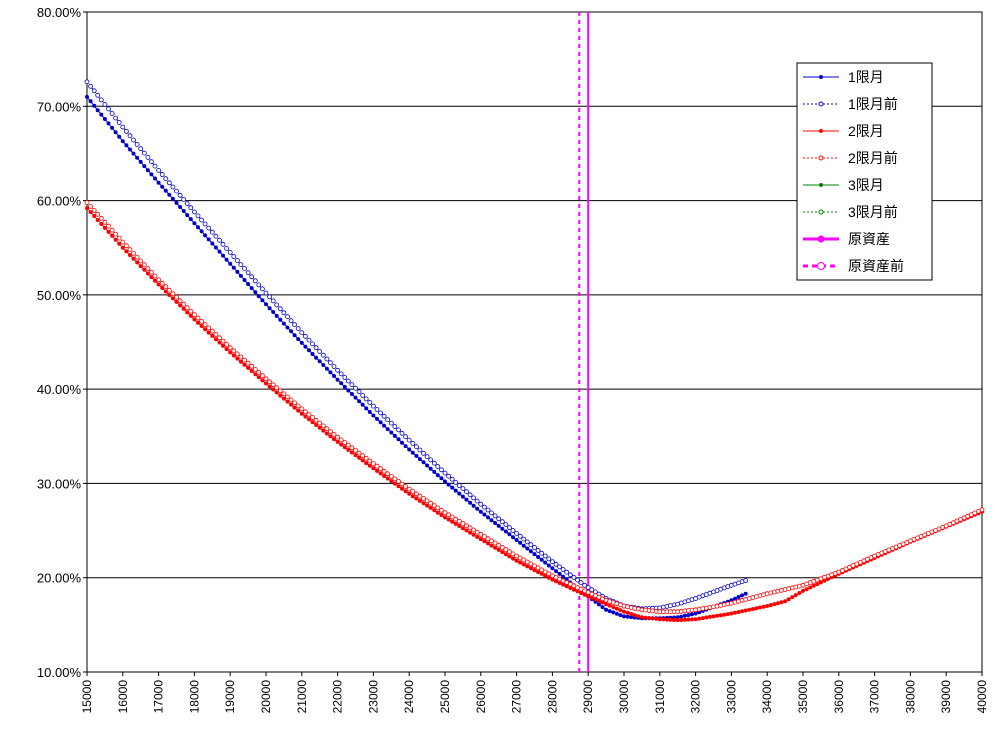 This screenshot has width=1000, height=730. What do you see at coordinates (803, 697) in the screenshot?
I see `x-tick-label: 35000` at bounding box center [803, 697].